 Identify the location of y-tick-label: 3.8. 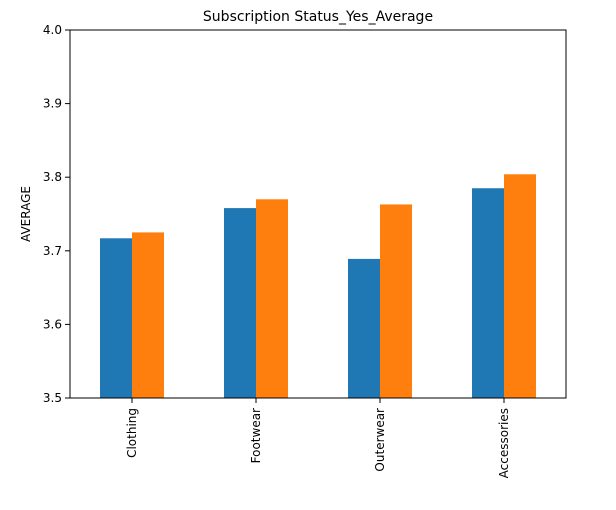
(52, 177).